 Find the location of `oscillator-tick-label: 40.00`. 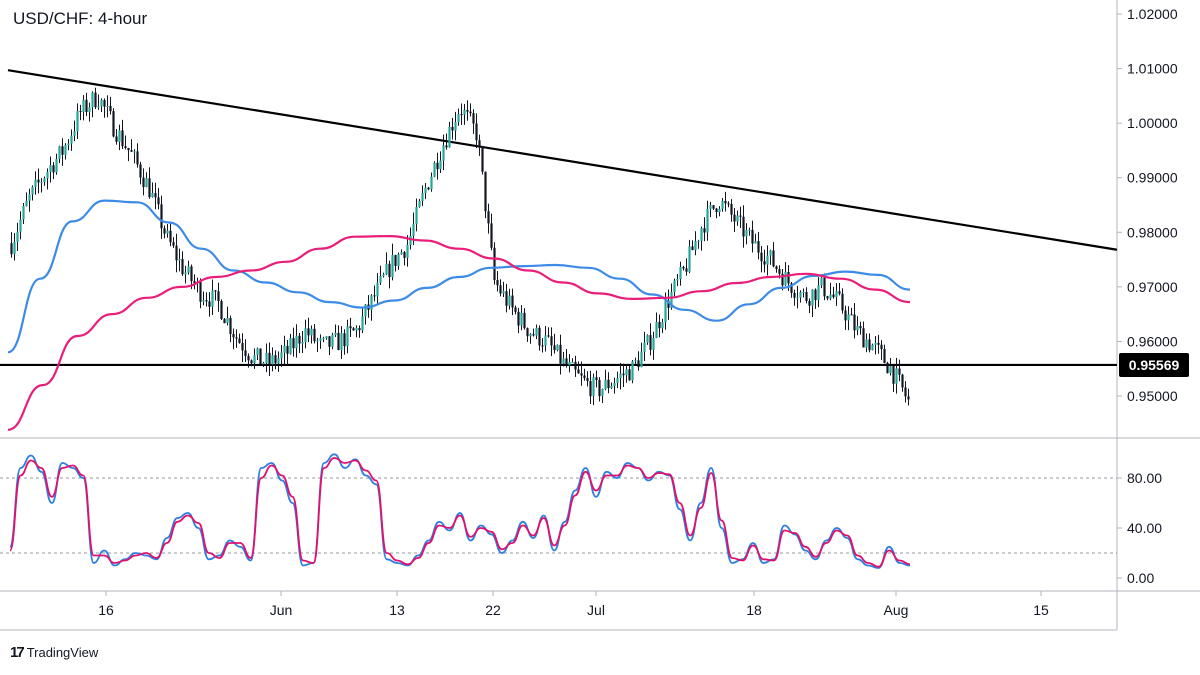

oscillator-tick-label: 40.00 is located at coordinates (1144, 528).